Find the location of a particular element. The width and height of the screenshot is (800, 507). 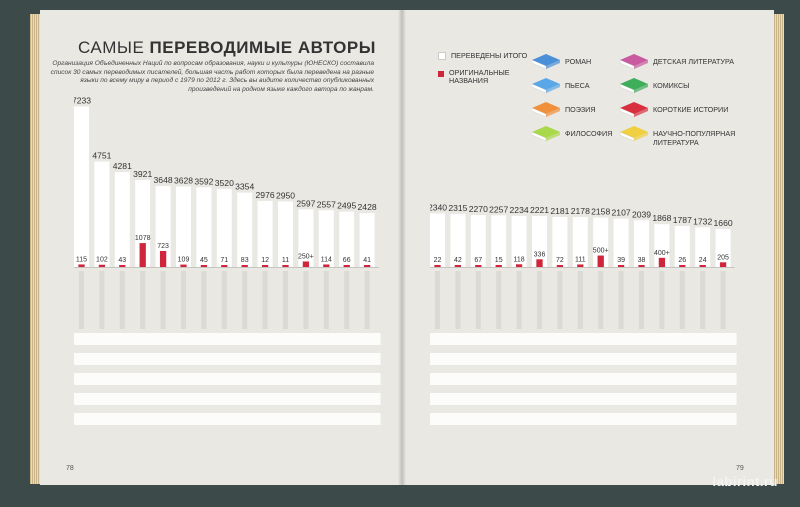

watermark: labirint.ru is located at coordinates (745, 481).